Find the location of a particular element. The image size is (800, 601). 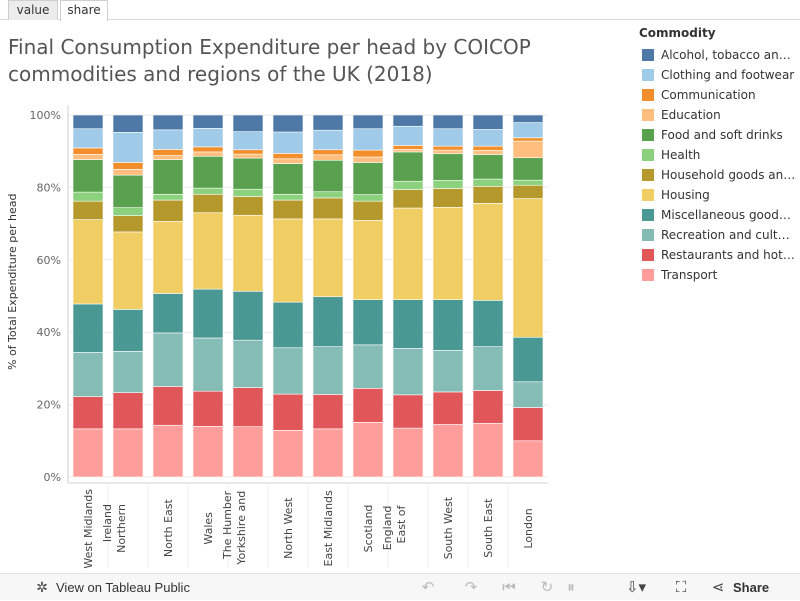

legend-item: Housing is located at coordinates (719, 197).